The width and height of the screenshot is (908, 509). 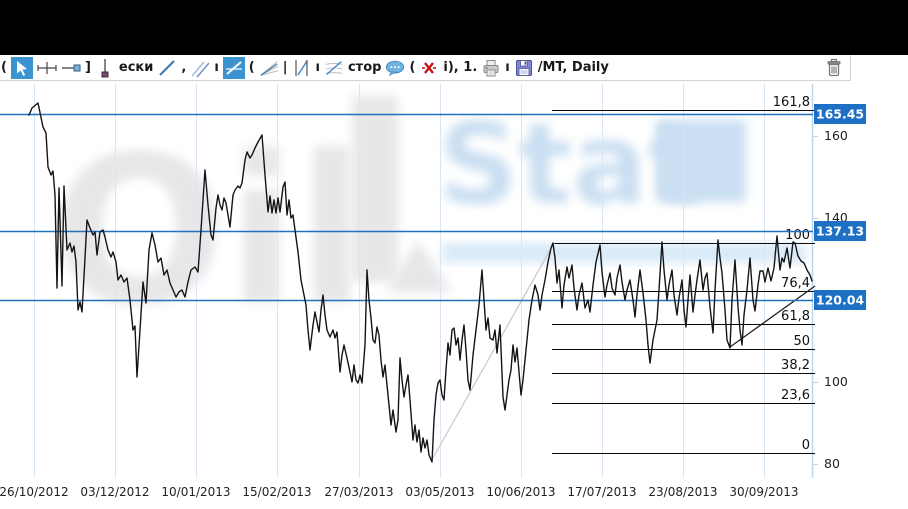 I want to click on price-badge-label: 137.13, so click(x=840, y=231).